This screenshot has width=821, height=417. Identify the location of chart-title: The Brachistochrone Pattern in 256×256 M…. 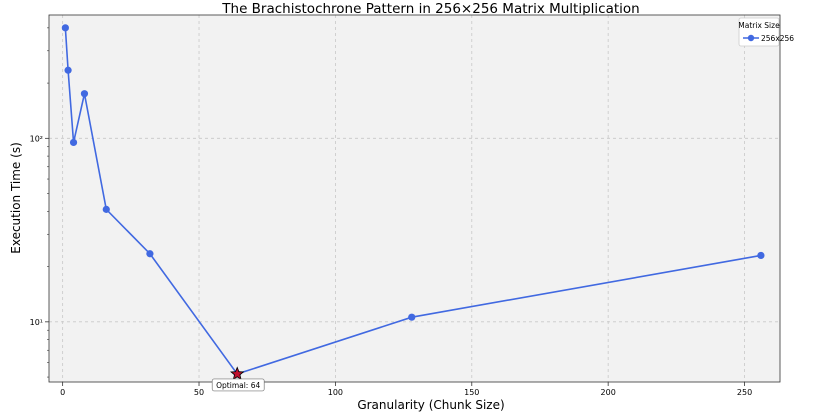
(430, 9).